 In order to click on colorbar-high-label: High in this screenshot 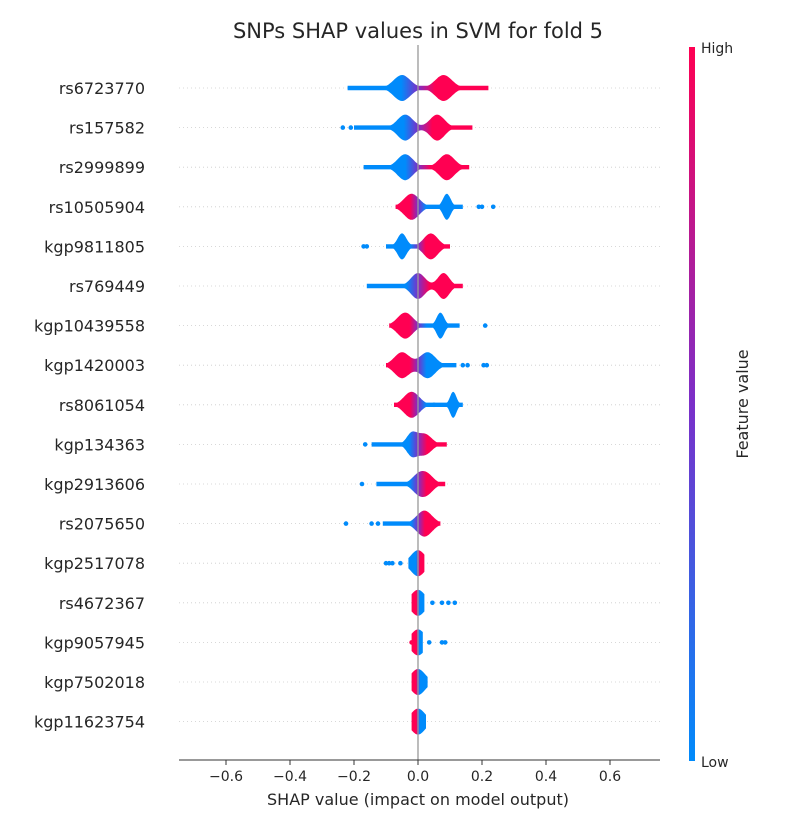, I will do `click(717, 49)`.